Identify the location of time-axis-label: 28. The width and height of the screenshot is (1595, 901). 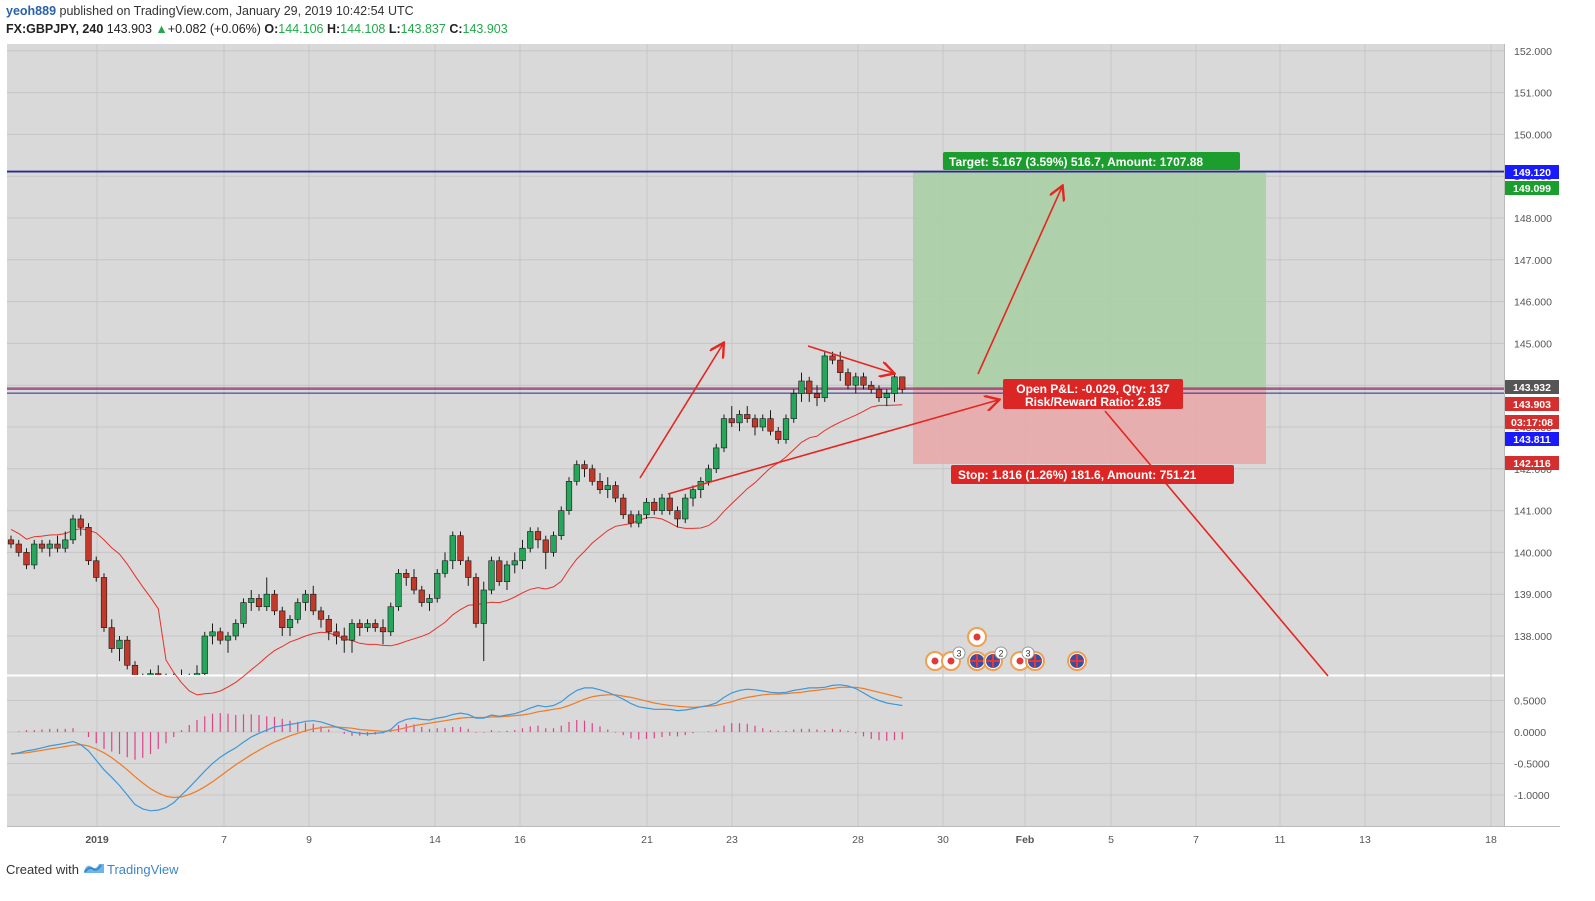
(858, 840).